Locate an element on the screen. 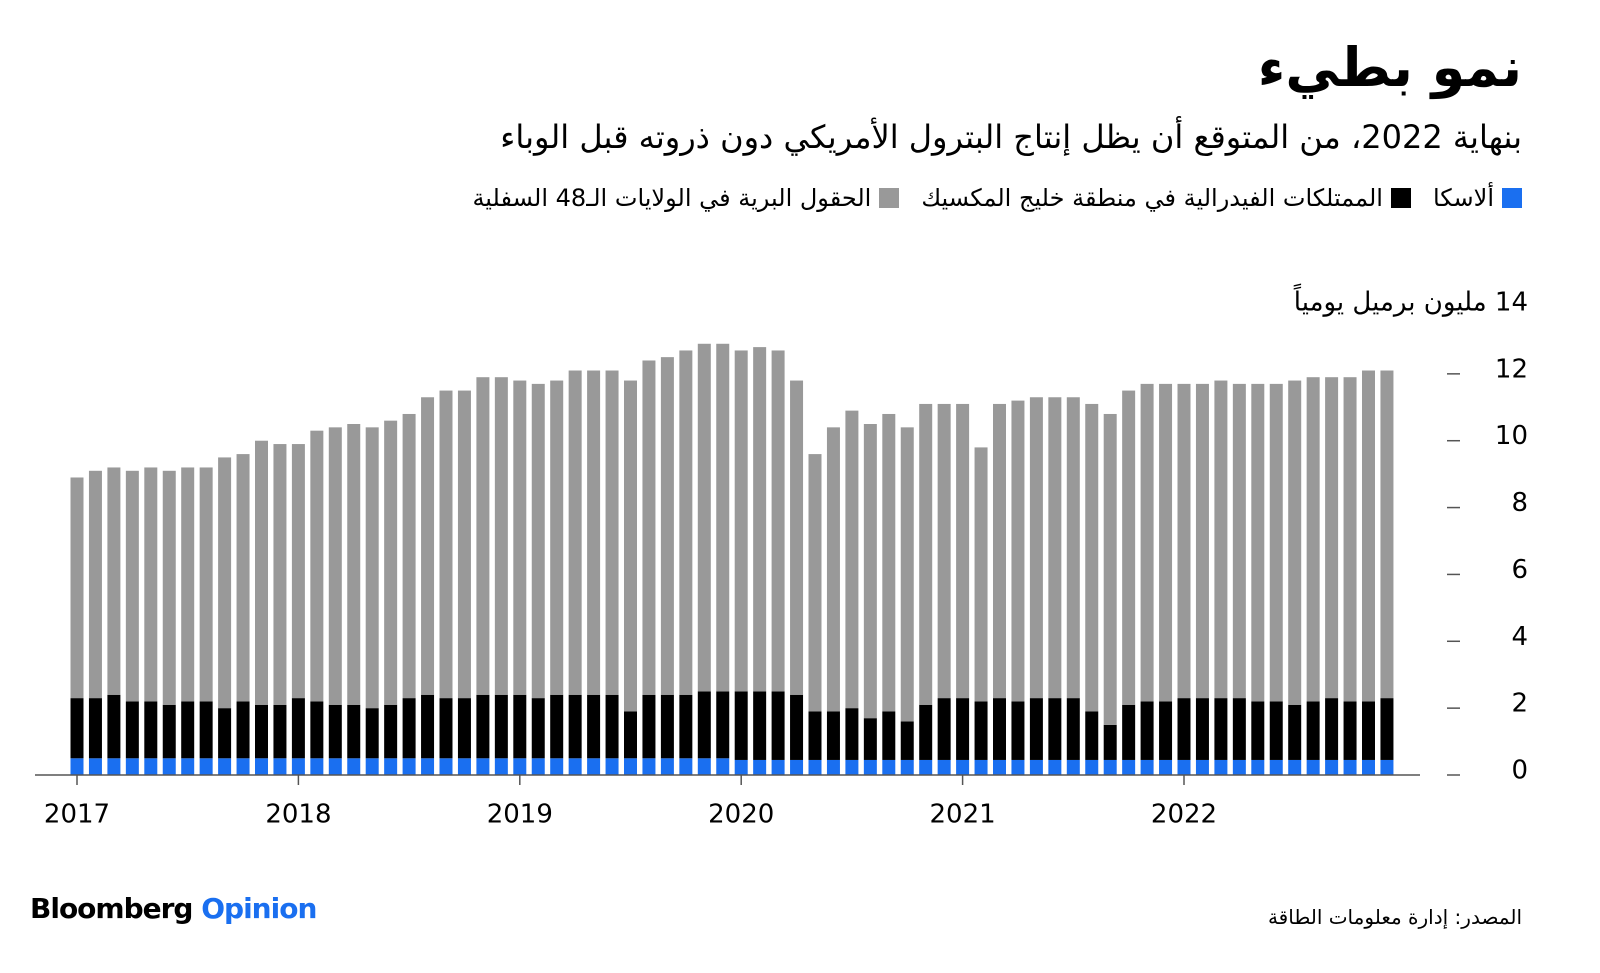 This screenshot has width=1600, height=973. x-tick-label: 2017 is located at coordinates (77, 815).